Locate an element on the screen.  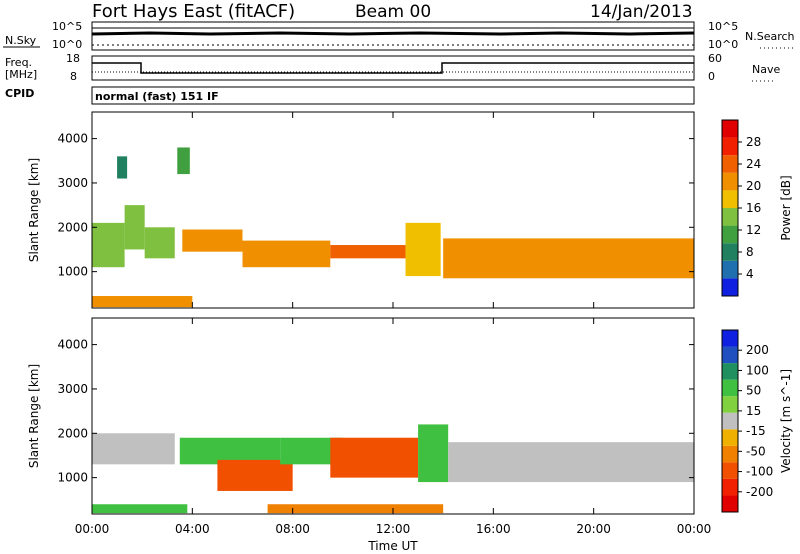
velocity-colorbar-tick-label: 200 is located at coordinates (757, 350).